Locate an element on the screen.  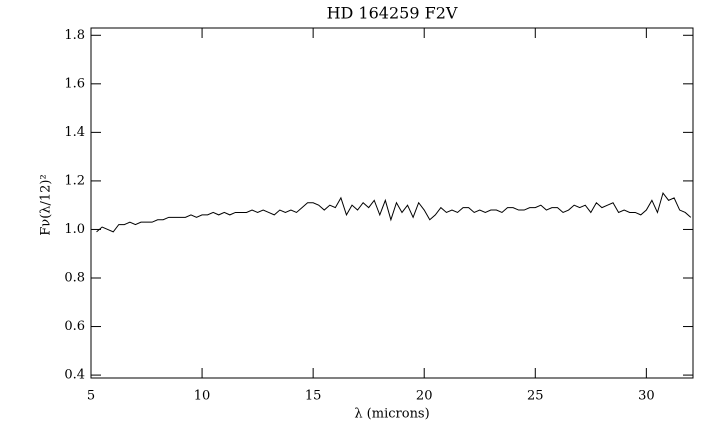
y-tick-label: 0.4 is located at coordinates (74, 375).